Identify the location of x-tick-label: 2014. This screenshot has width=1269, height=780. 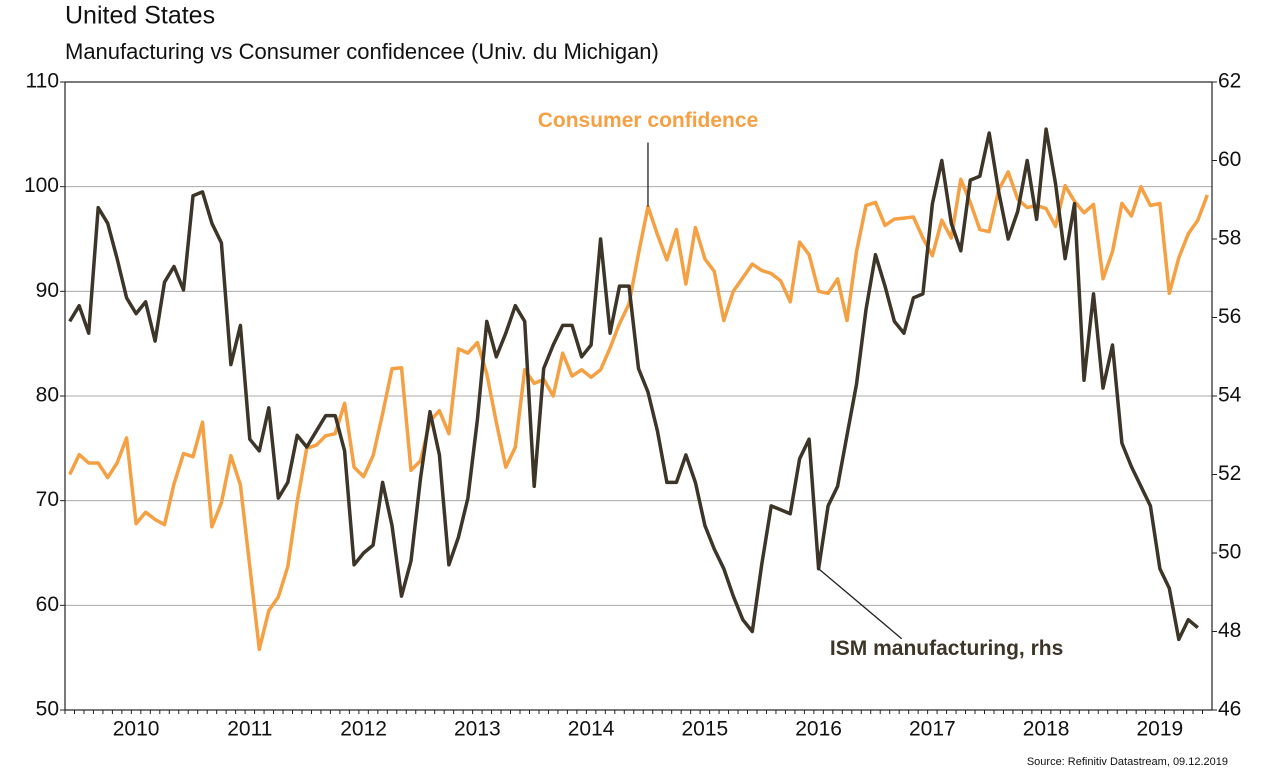
(591, 729).